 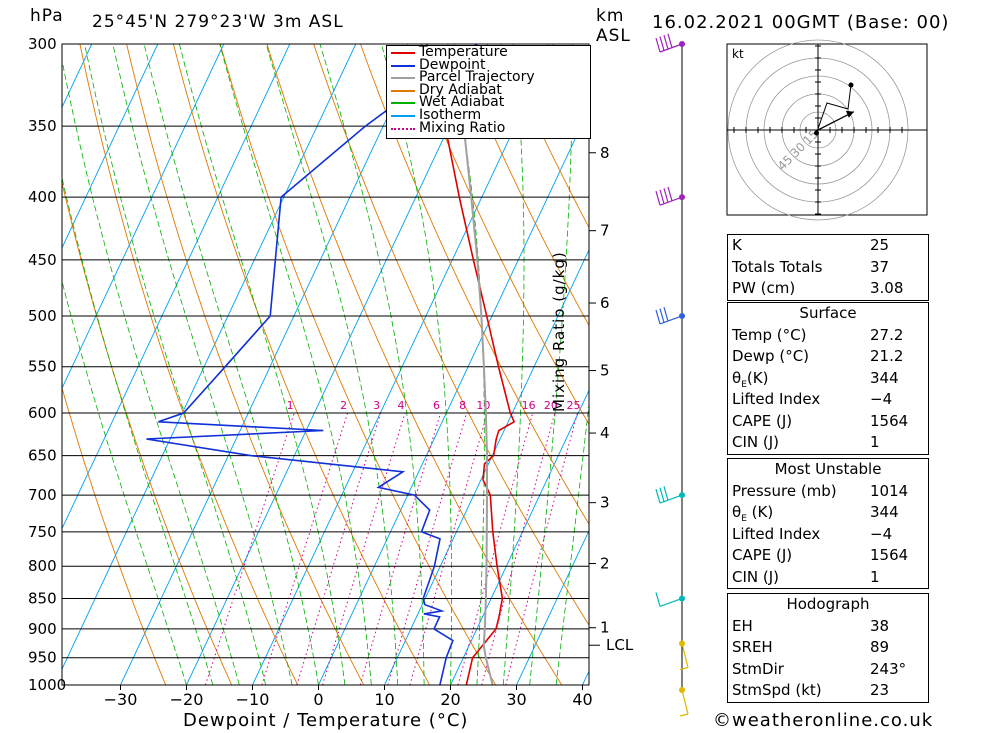 What do you see at coordinates (488, 64) in the screenshot?
I see `legend-item: Dewpoint` at bounding box center [488, 64].